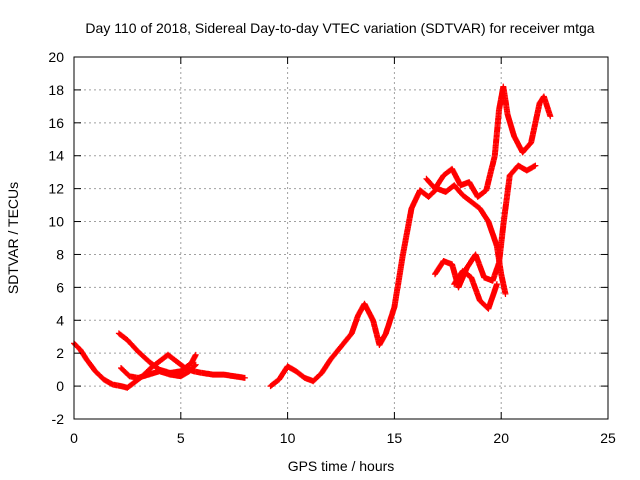 The height and width of the screenshot is (480, 640). Describe the element at coordinates (13, 238) in the screenshot. I see `y-axis-title: SDTVAR / TECUs` at that location.